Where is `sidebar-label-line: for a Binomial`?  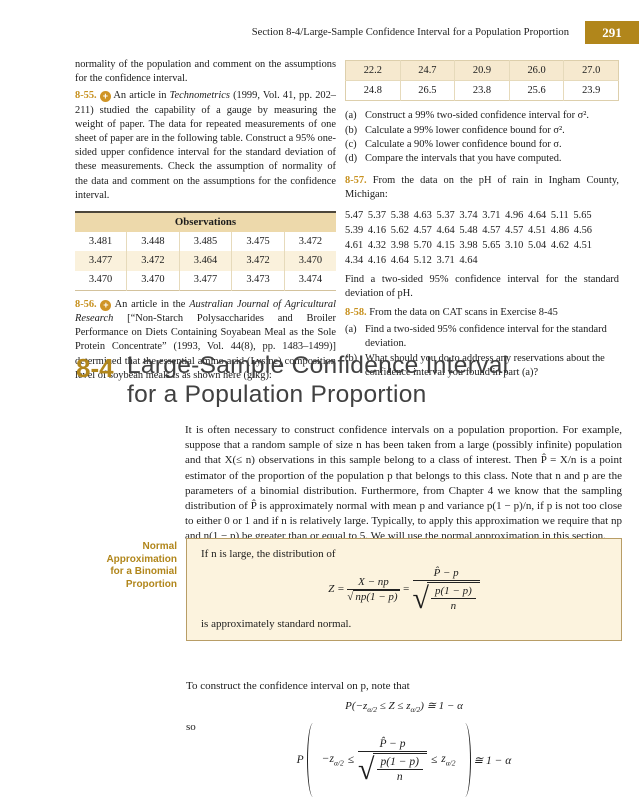
sidebar-label-line: for a Binomial is located at coordinates (143, 571).